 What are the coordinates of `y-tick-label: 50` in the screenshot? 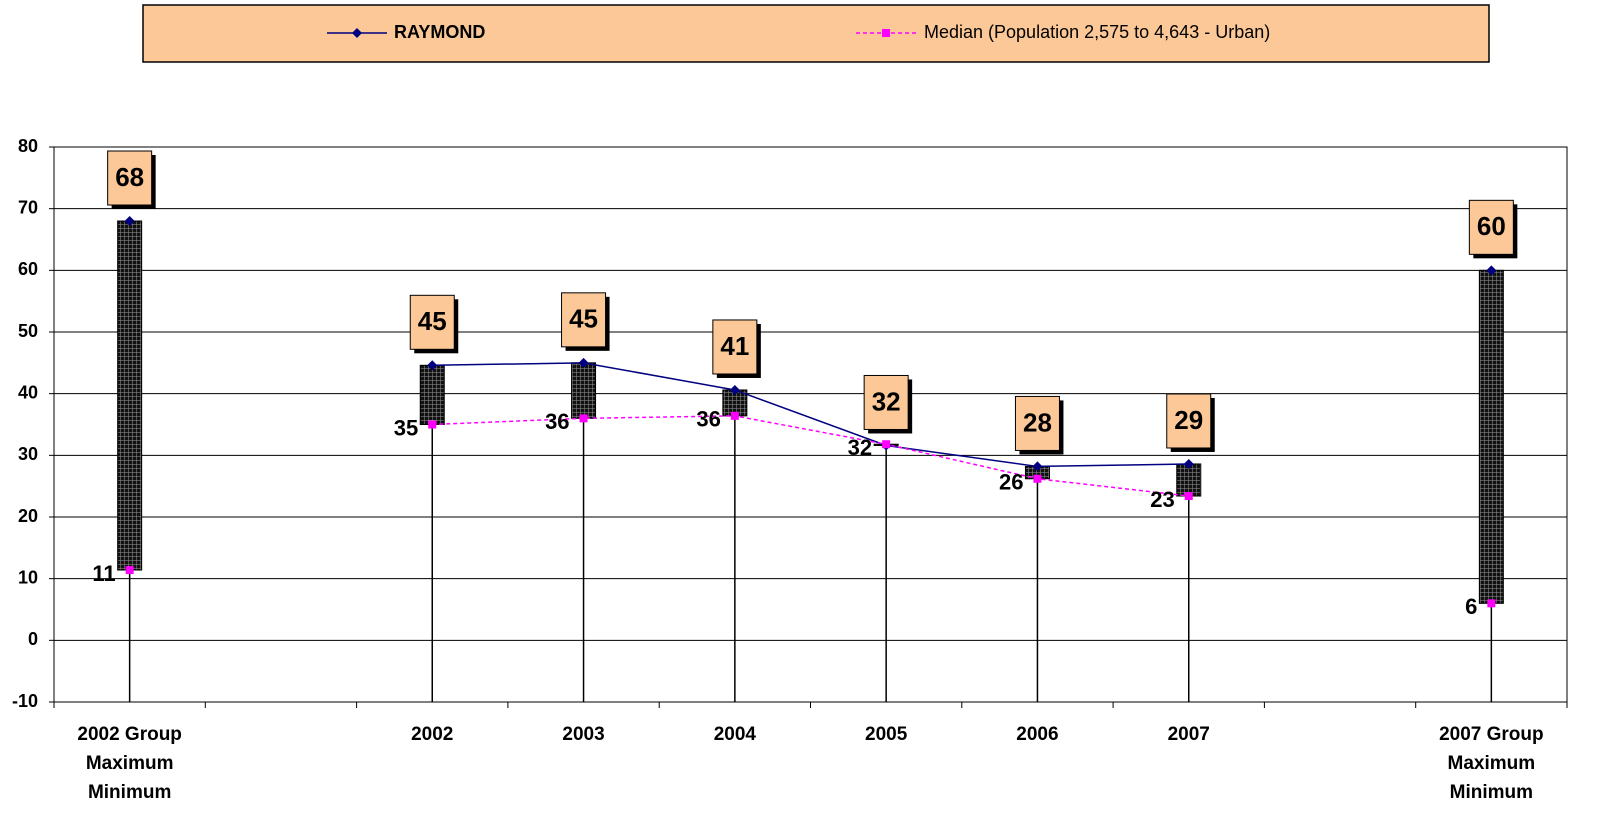 It's located at (28, 331).